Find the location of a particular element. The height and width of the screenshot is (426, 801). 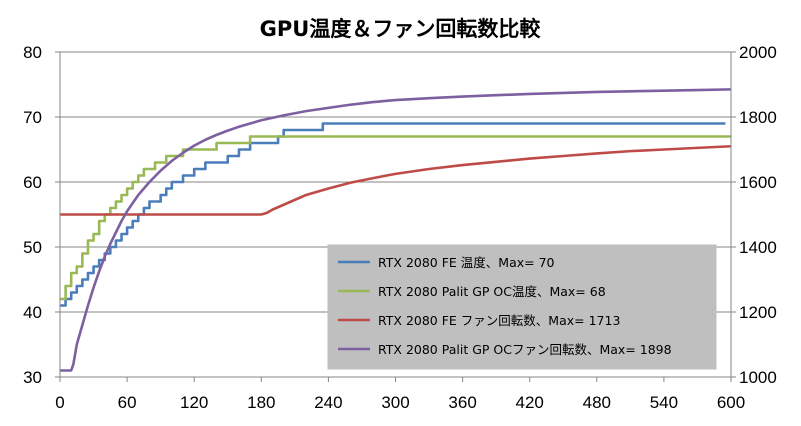

x-tick-label: 360 is located at coordinates (462, 402).